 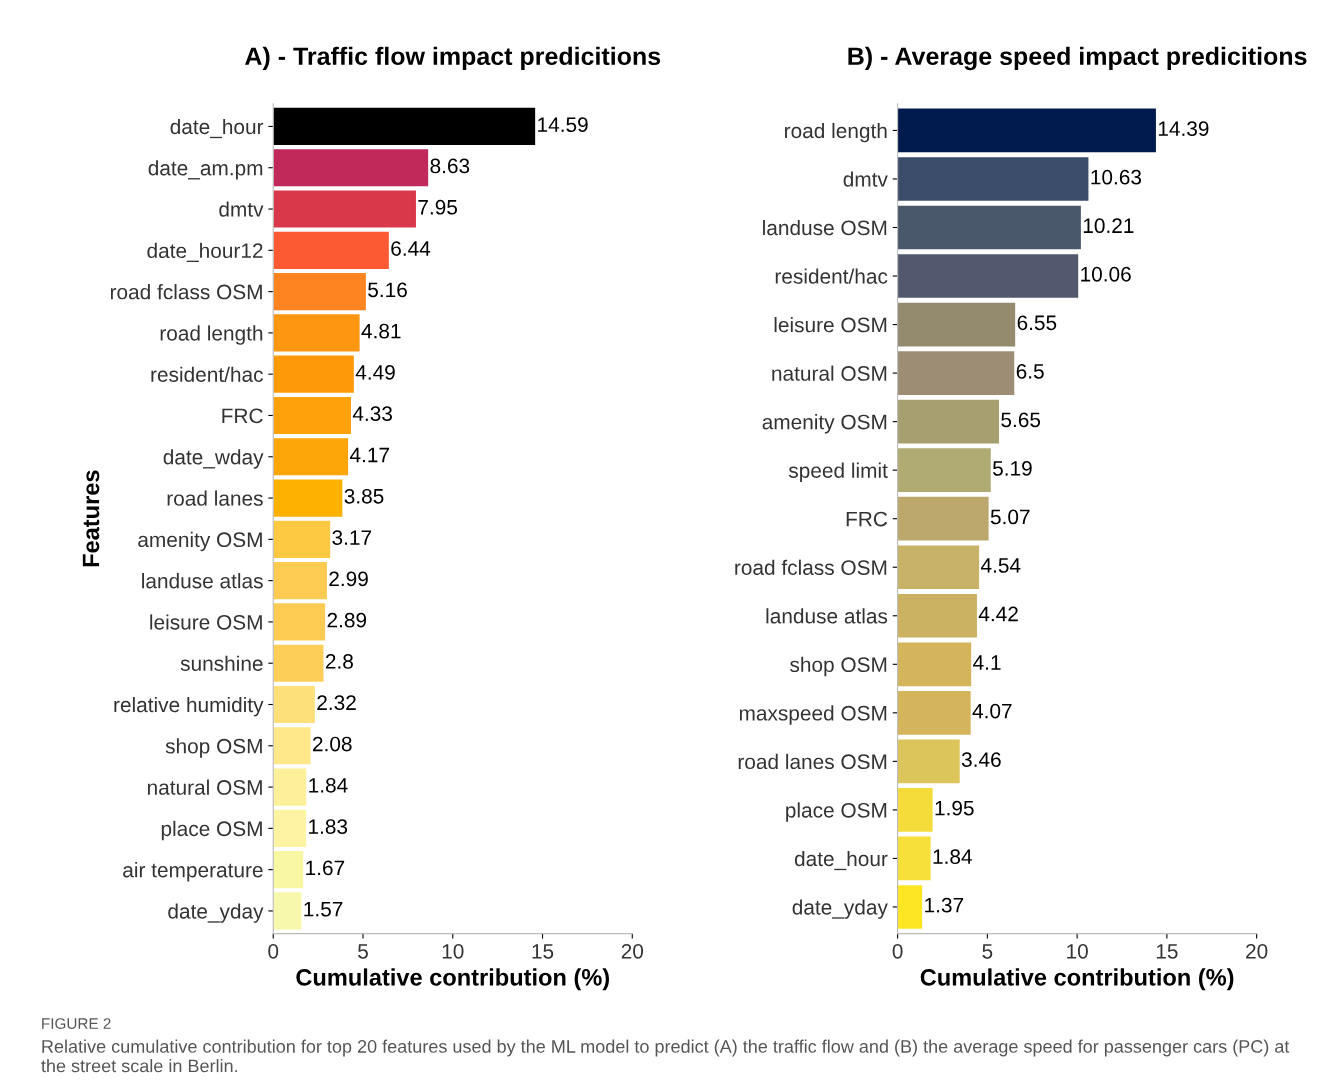 What do you see at coordinates (364, 496) in the screenshot?
I see `data-label: 3.85` at bounding box center [364, 496].